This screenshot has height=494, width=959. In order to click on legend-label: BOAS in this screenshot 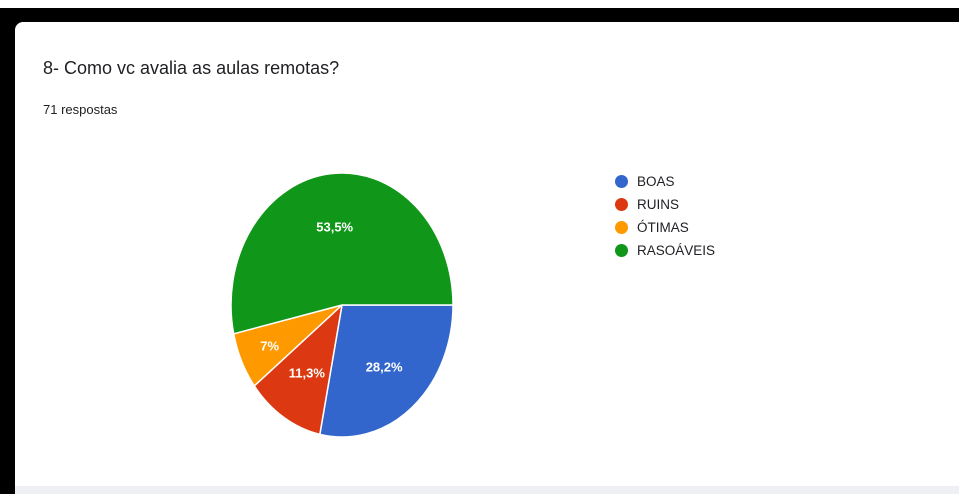, I will do `click(656, 181)`.